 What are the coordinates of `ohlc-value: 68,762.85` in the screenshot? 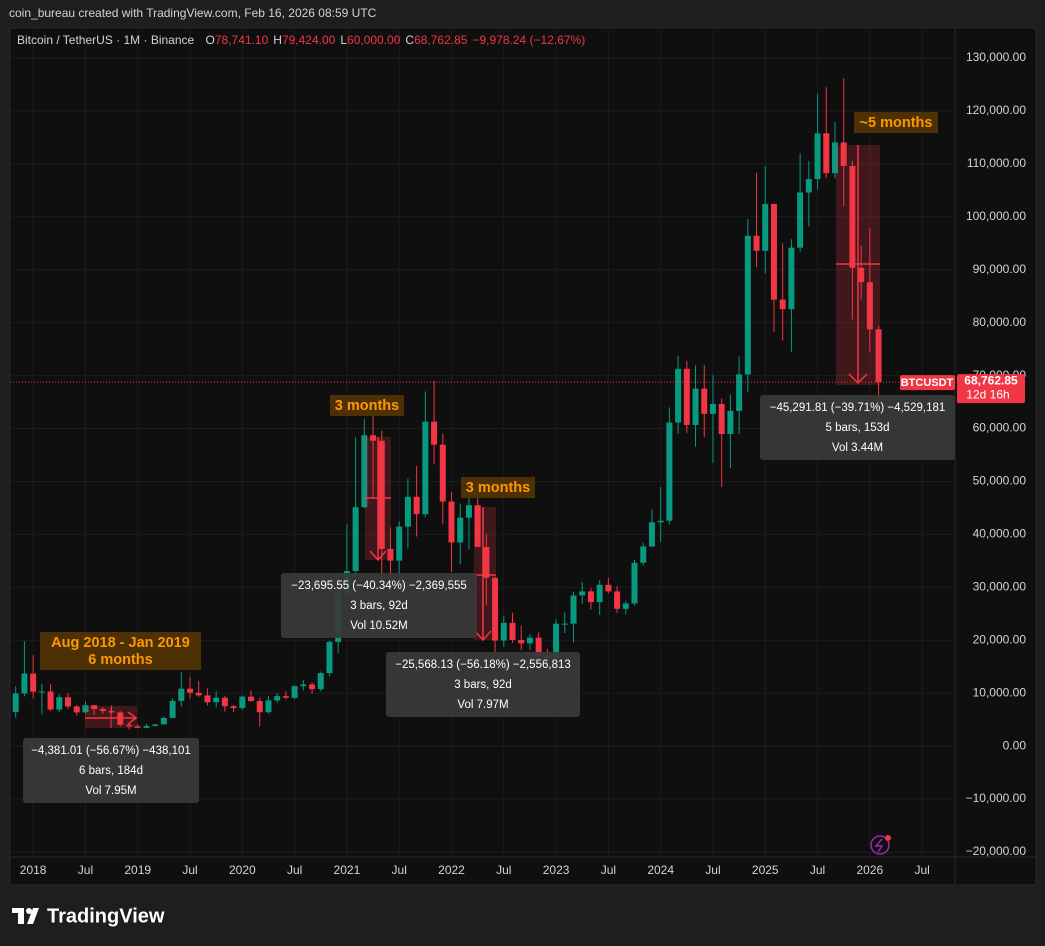 It's located at (441, 40).